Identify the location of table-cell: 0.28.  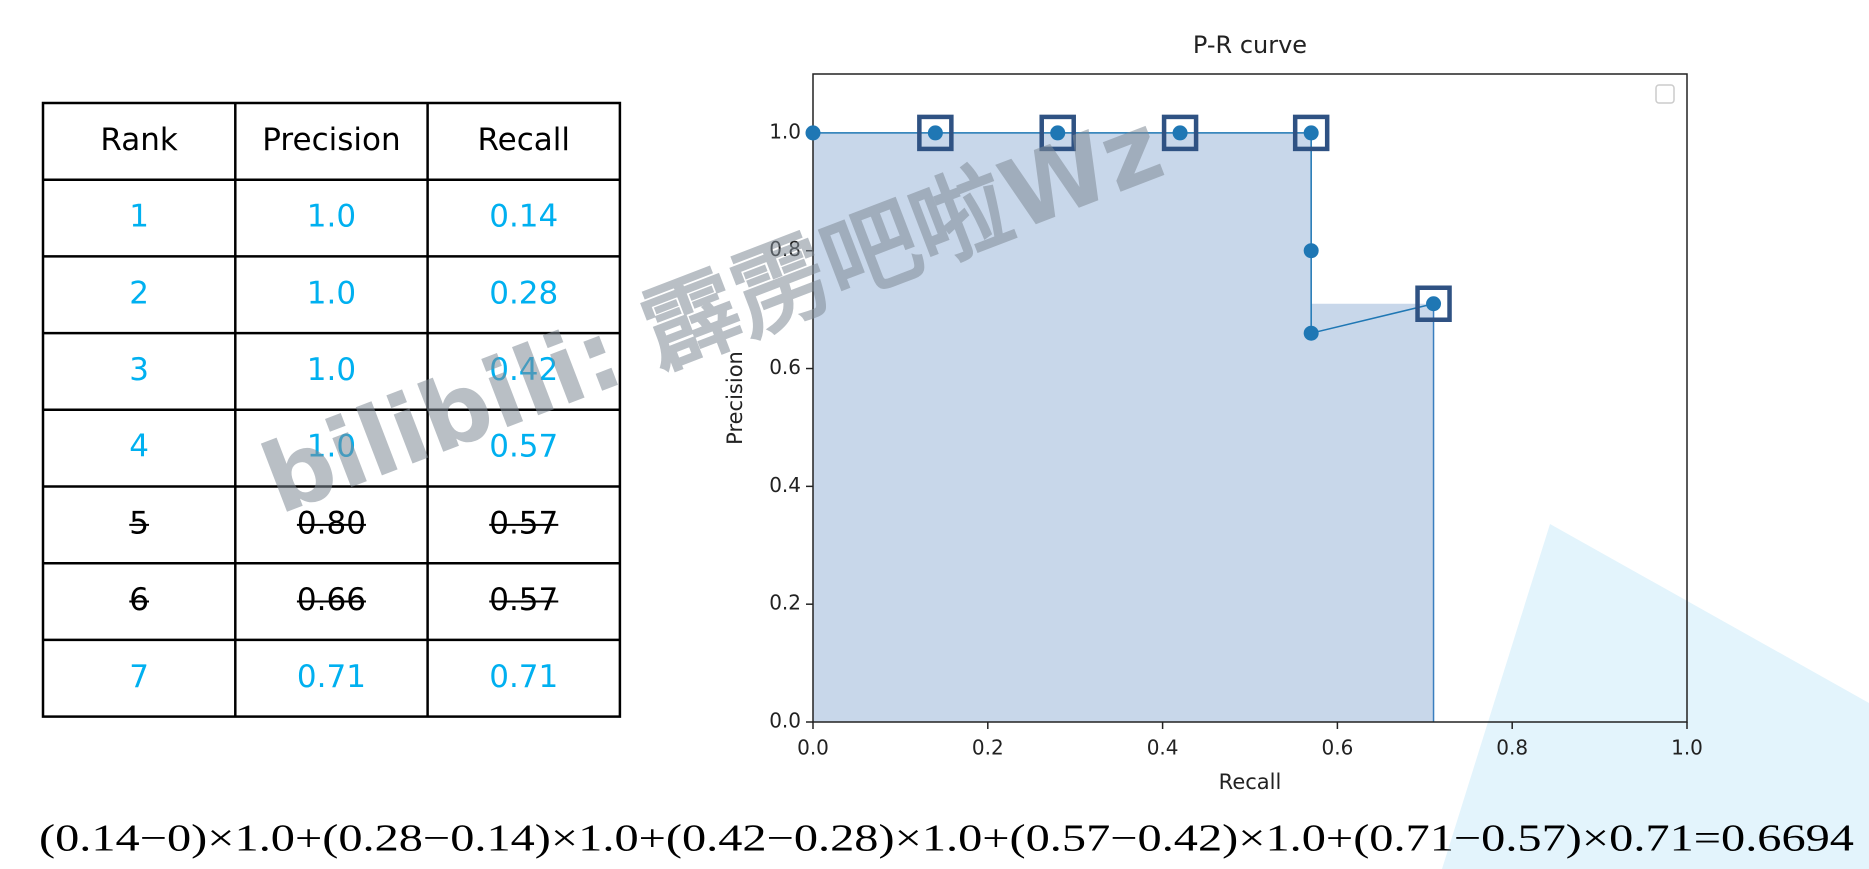
(523, 293).